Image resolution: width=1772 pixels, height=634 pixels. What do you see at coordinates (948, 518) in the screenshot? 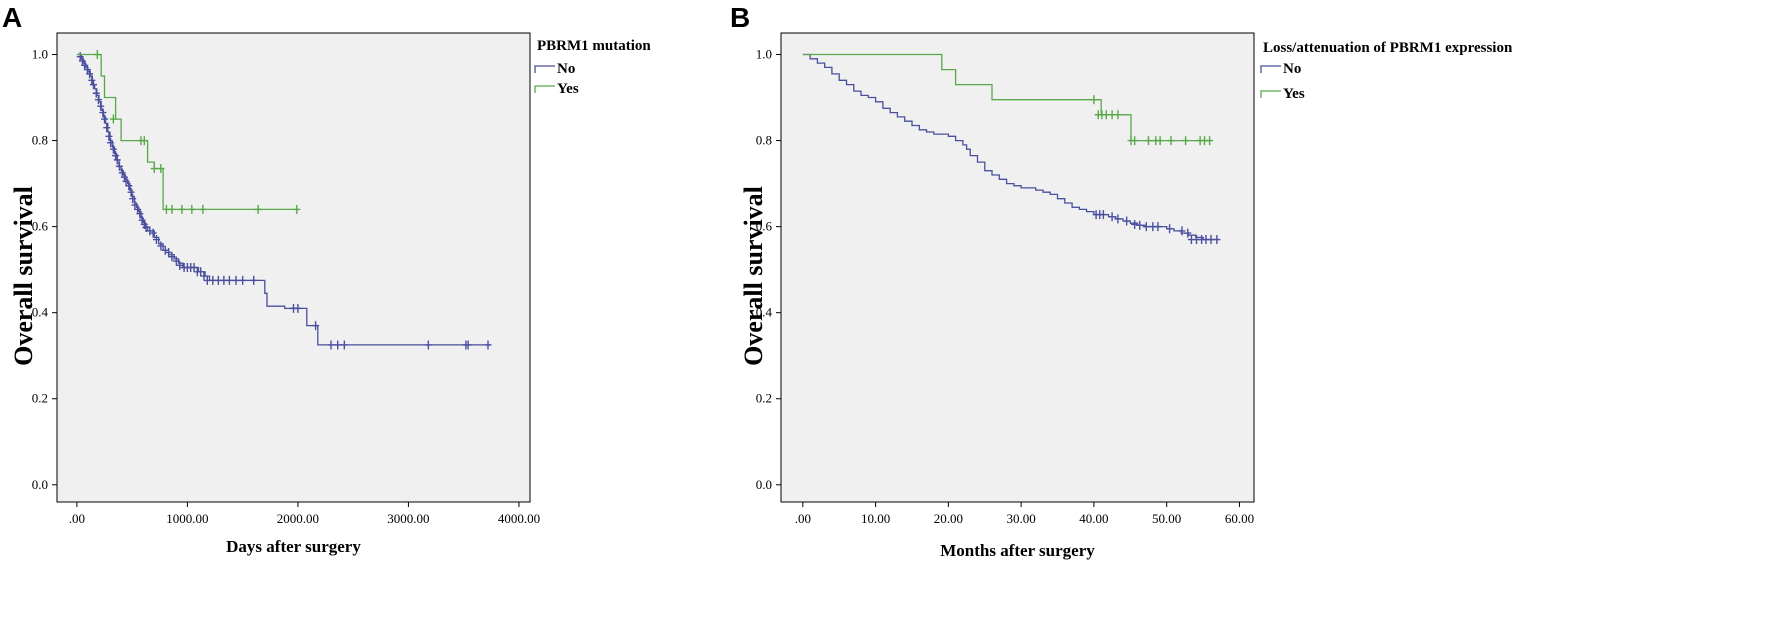
I see `x-tick-label: 20.00` at bounding box center [948, 518].